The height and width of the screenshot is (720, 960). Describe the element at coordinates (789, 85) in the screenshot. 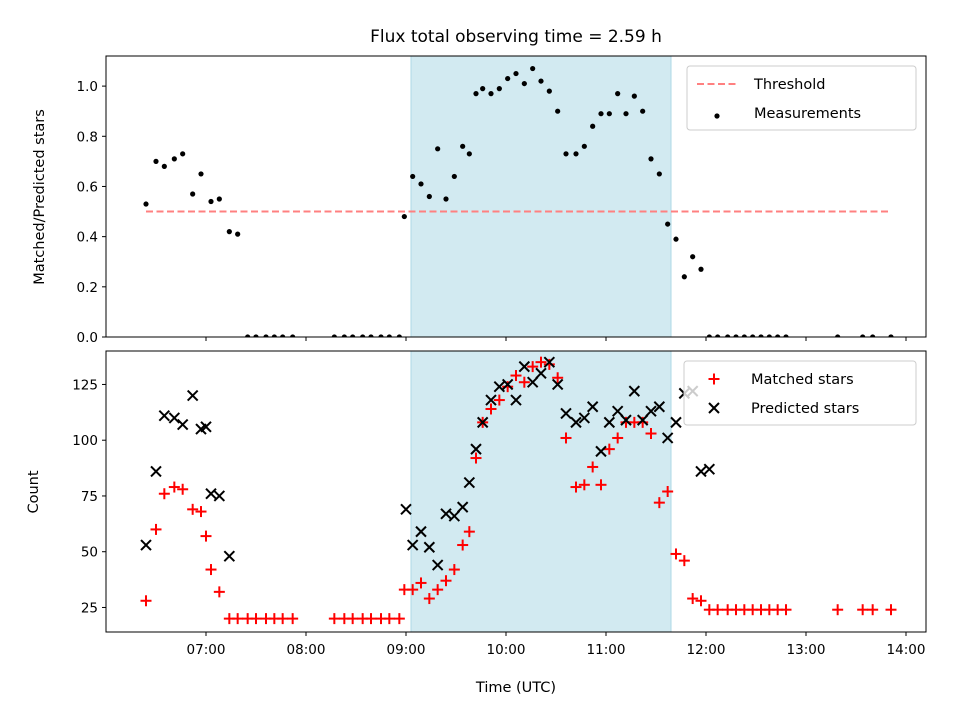

I see `top-legend-item-0-label: Threshold` at that location.